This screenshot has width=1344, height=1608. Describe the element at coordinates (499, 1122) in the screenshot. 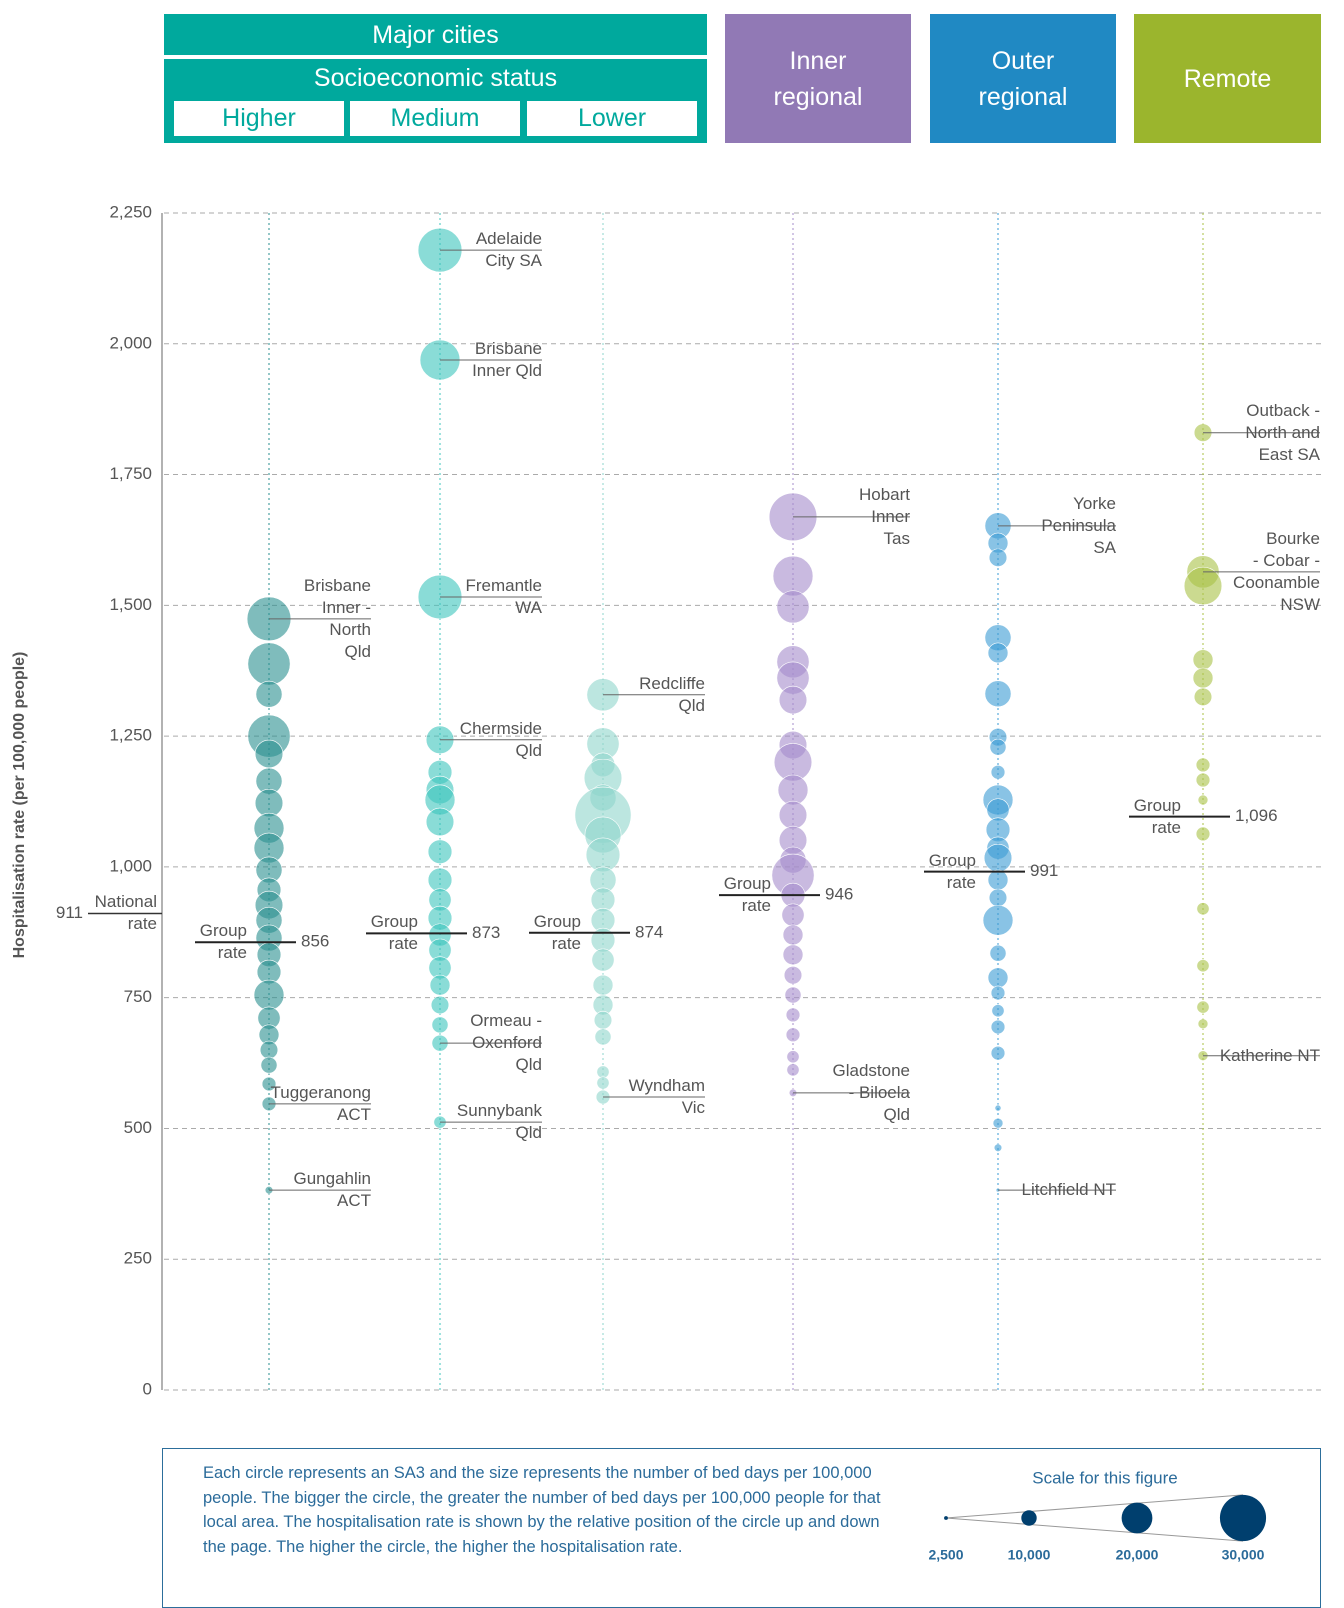

I see `point-label: Sunnybank Qld` at that location.